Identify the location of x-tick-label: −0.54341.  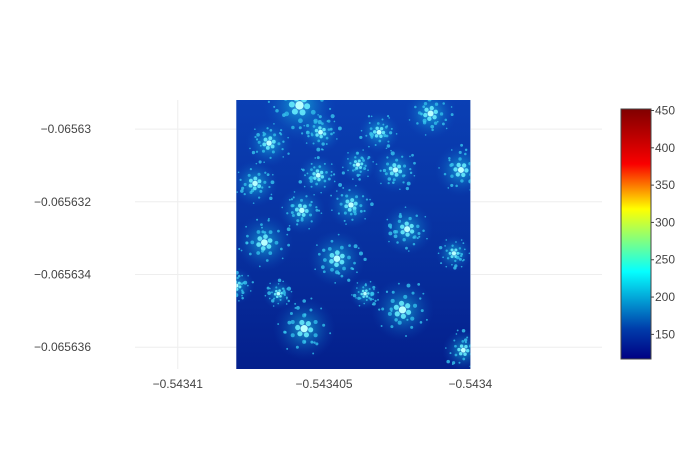
(178, 384).